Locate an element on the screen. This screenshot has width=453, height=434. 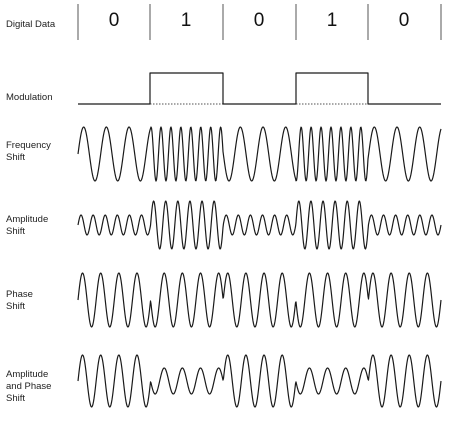
label-frequency-shift: Frequency Shift is located at coordinates (30, 151).